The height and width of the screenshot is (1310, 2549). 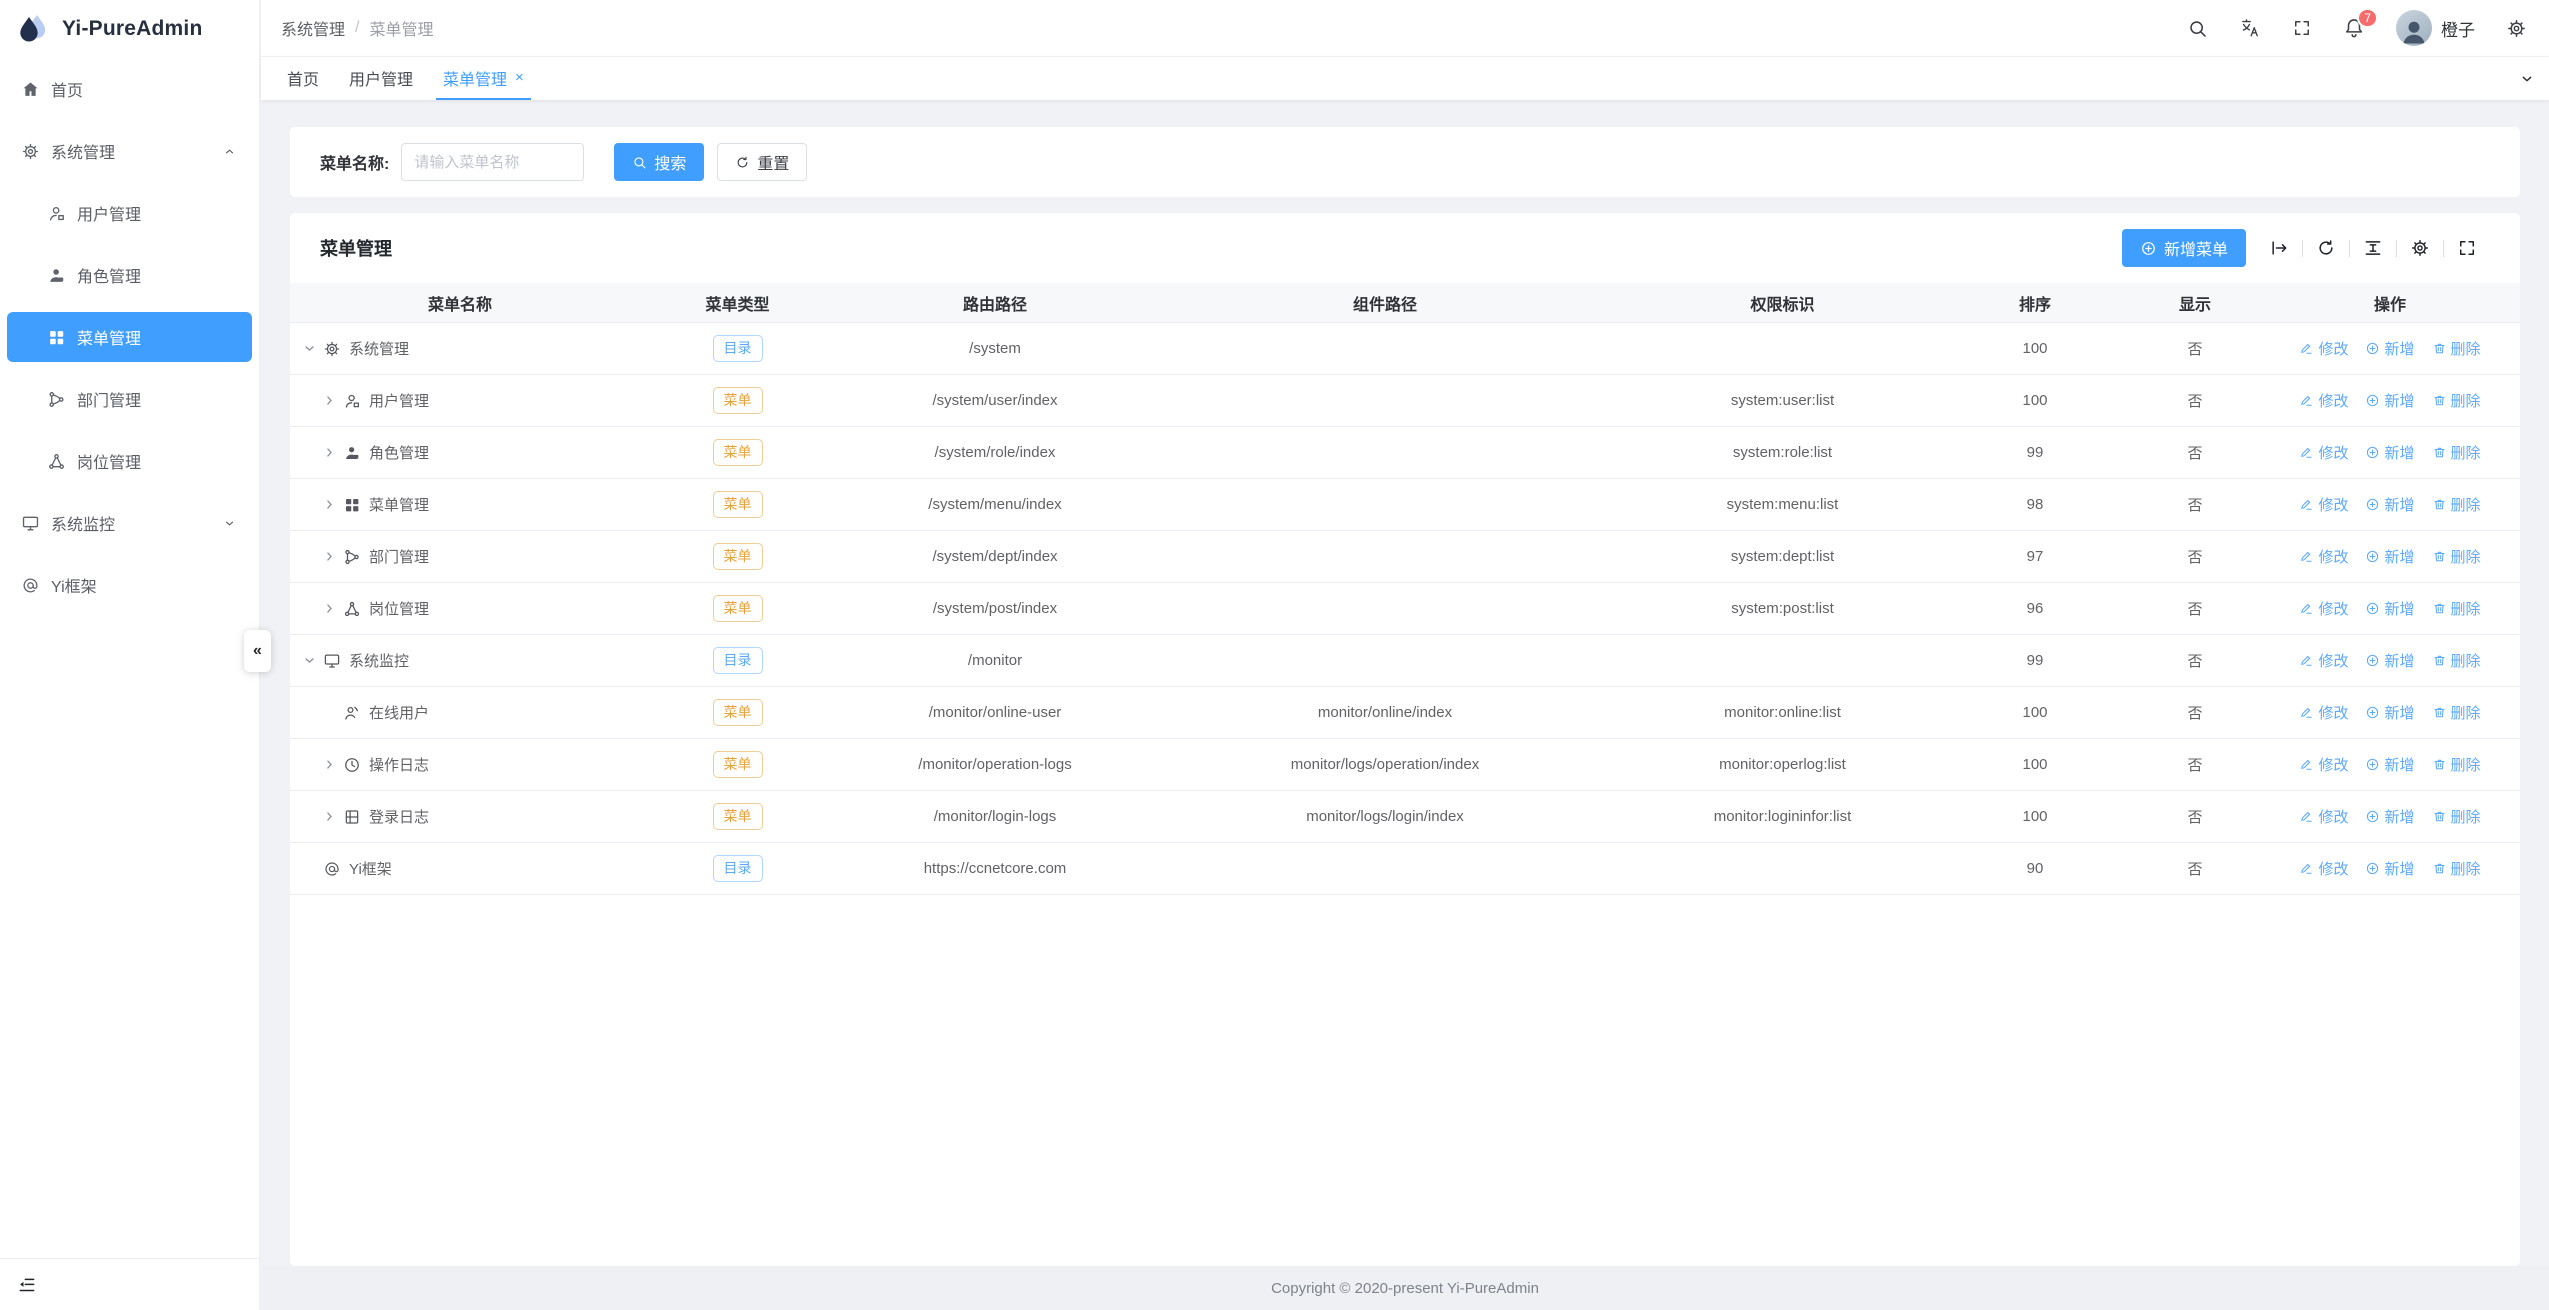 I want to click on breadcrumb-item-current: 菜单管理, so click(x=401, y=30).